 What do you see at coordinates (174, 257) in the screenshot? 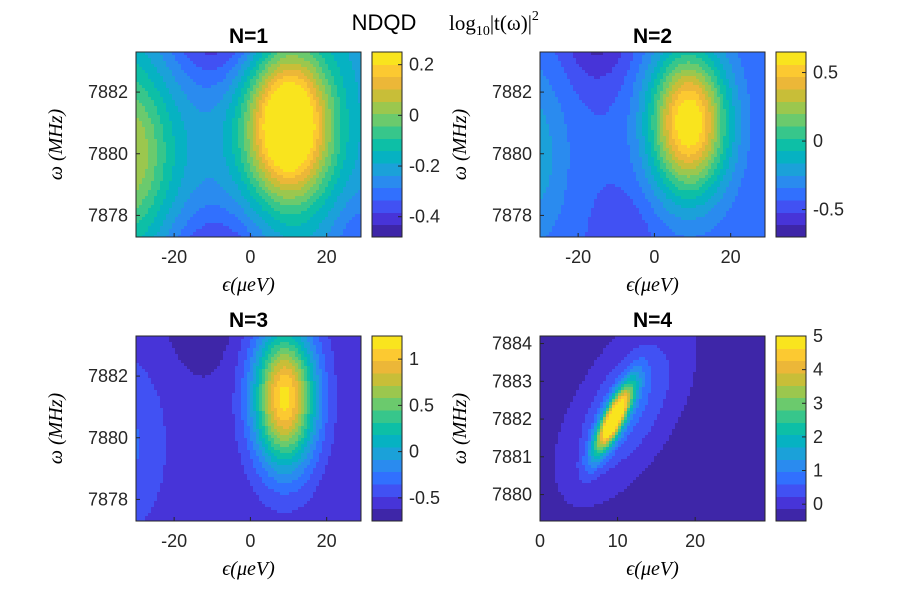
I see `x-tick-label: -20` at bounding box center [174, 257].